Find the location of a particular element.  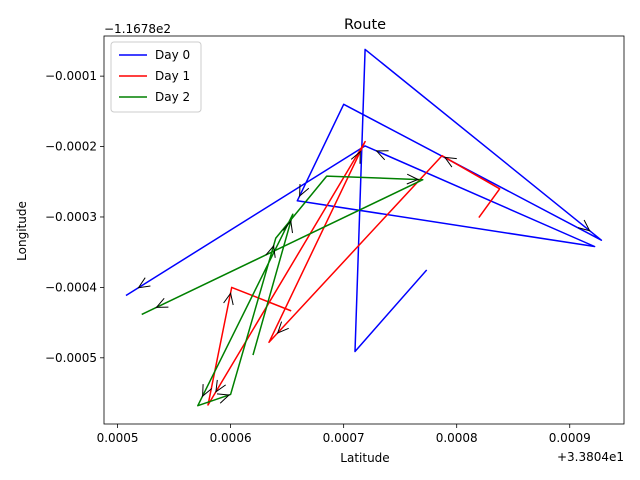

legend-label-0: Day 0 is located at coordinates (172, 55).